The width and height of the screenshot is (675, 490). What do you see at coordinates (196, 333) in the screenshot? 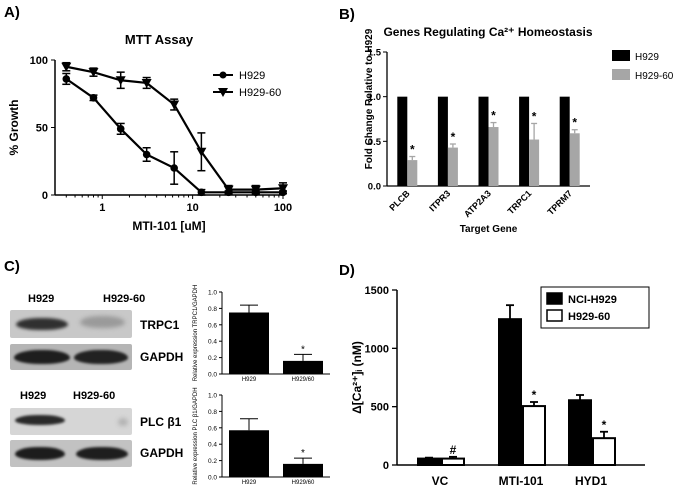
I see `y-axis-label: Relative expression TRPC1/GAPDH` at bounding box center [196, 333].